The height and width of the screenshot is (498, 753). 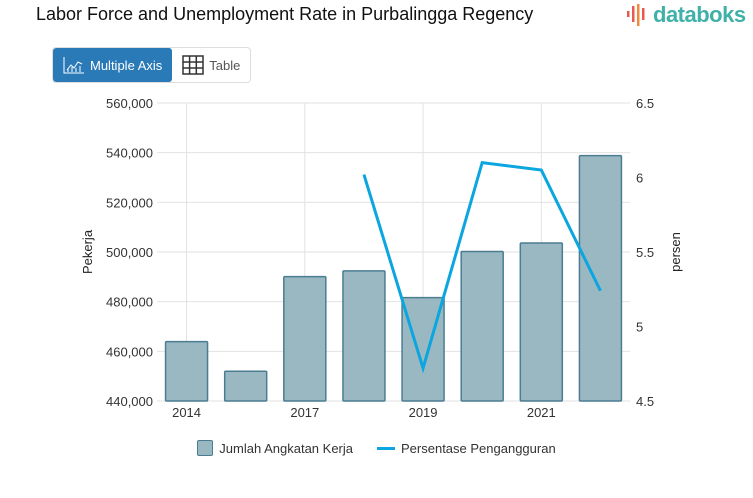 What do you see at coordinates (423, 349) in the screenshot?
I see `bar-2019` at bounding box center [423, 349].